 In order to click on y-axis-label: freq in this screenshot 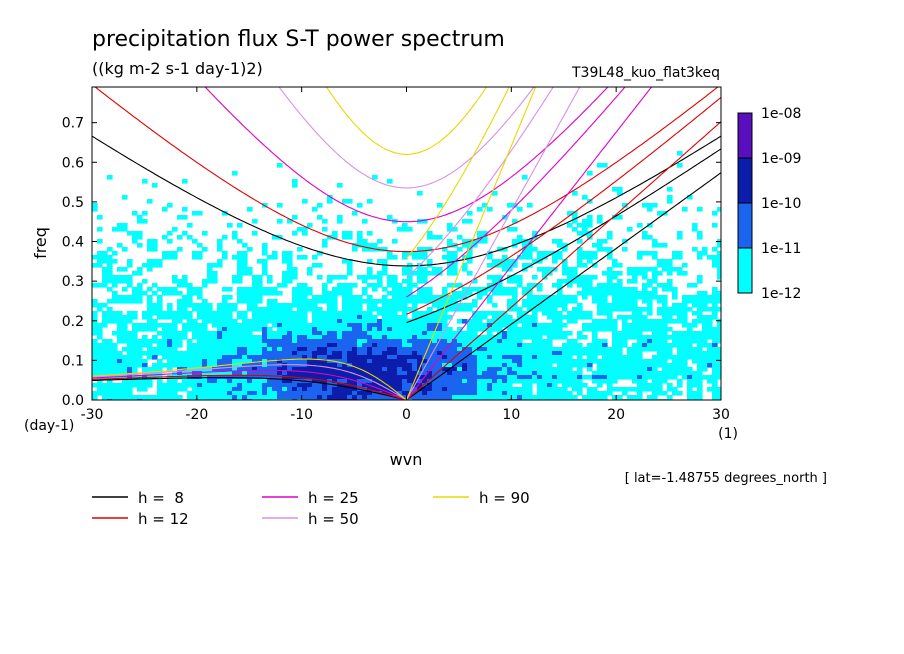, I will do `click(40, 243)`.